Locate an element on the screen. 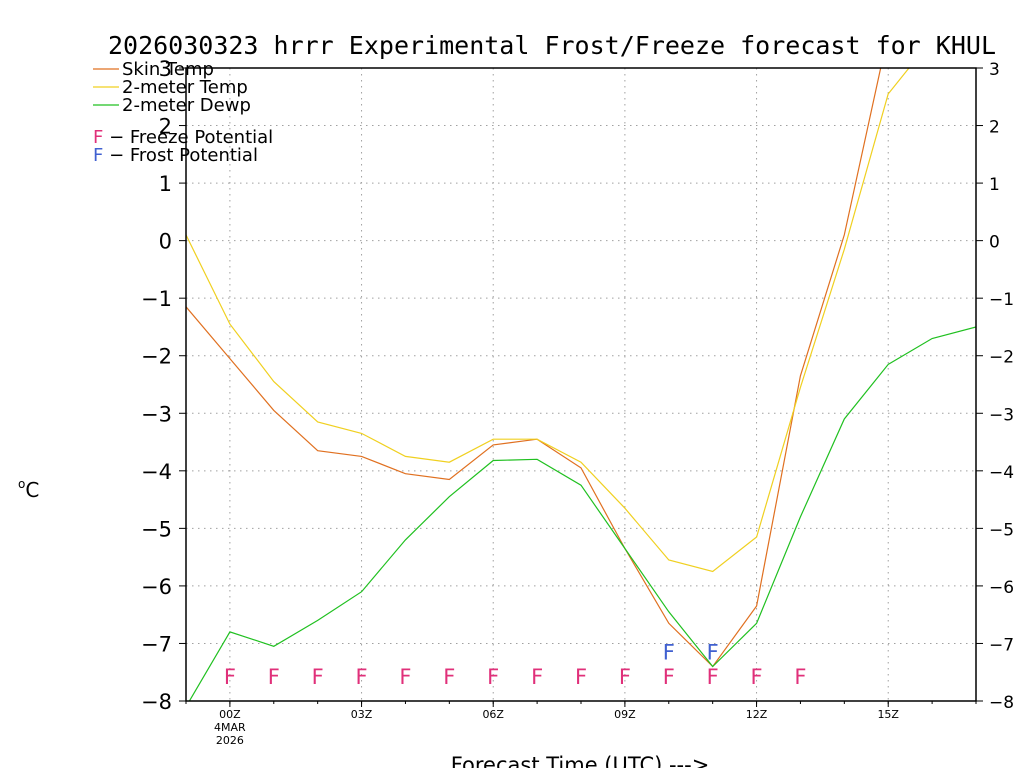 This screenshot has width=1024, height=768. y-tick-label-right: 0 is located at coordinates (994, 243).